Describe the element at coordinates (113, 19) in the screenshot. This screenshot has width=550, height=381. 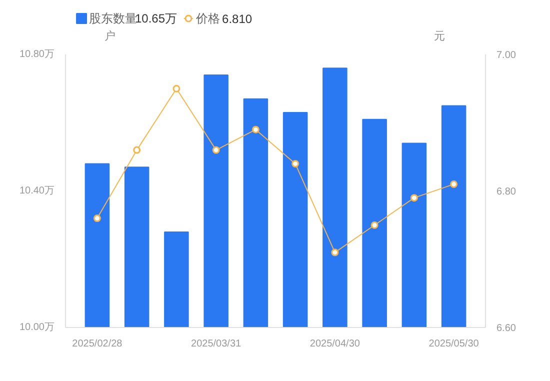
I see `legend-label: 股东数量` at that location.